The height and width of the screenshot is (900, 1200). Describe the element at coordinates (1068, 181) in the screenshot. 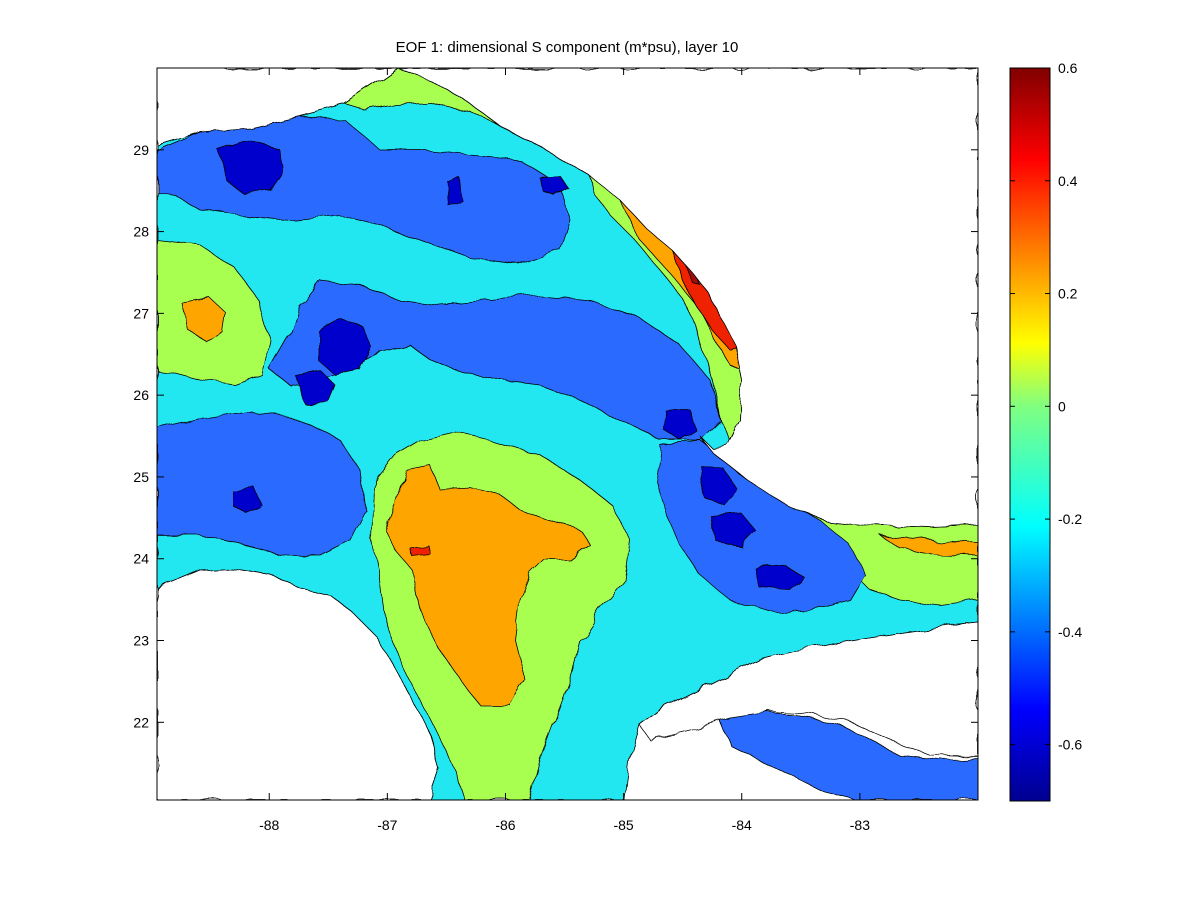

I see `colorbar-tick-label: 0.4` at that location.